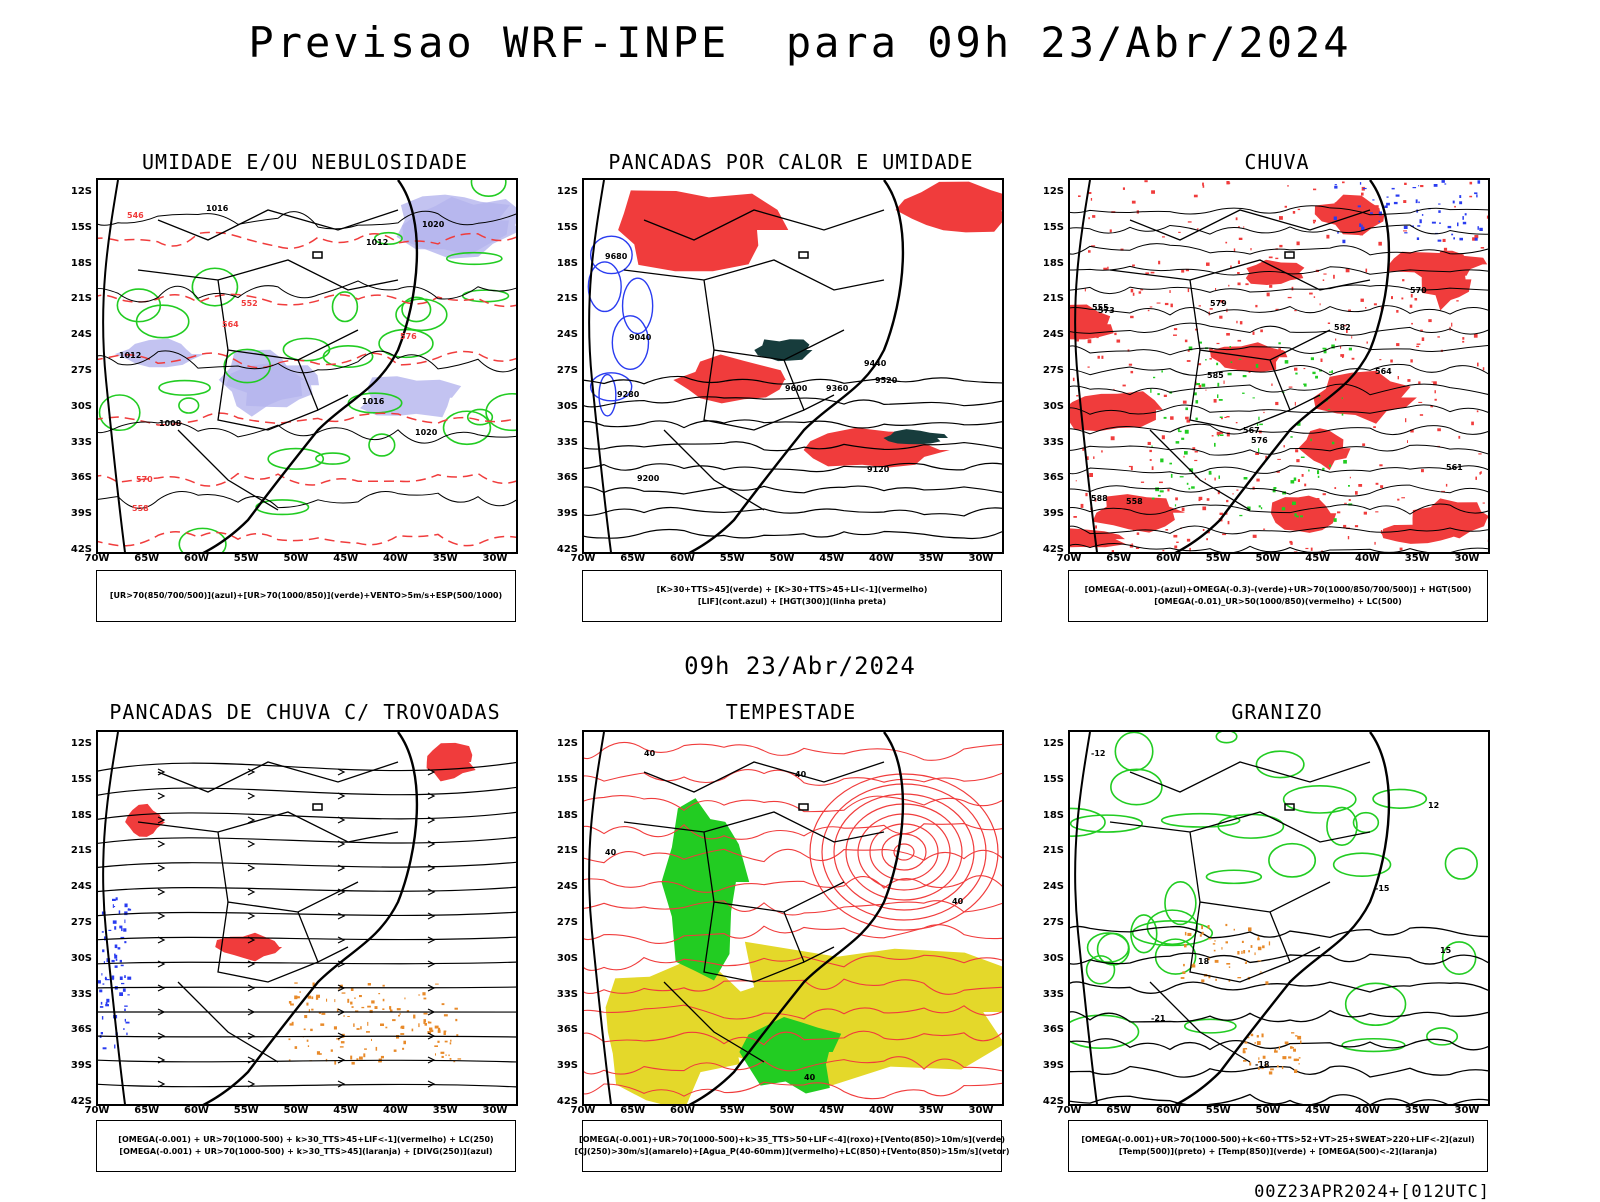  Describe the element at coordinates (564, 263) in the screenshot. I see `latitude-label: 18S` at that location.